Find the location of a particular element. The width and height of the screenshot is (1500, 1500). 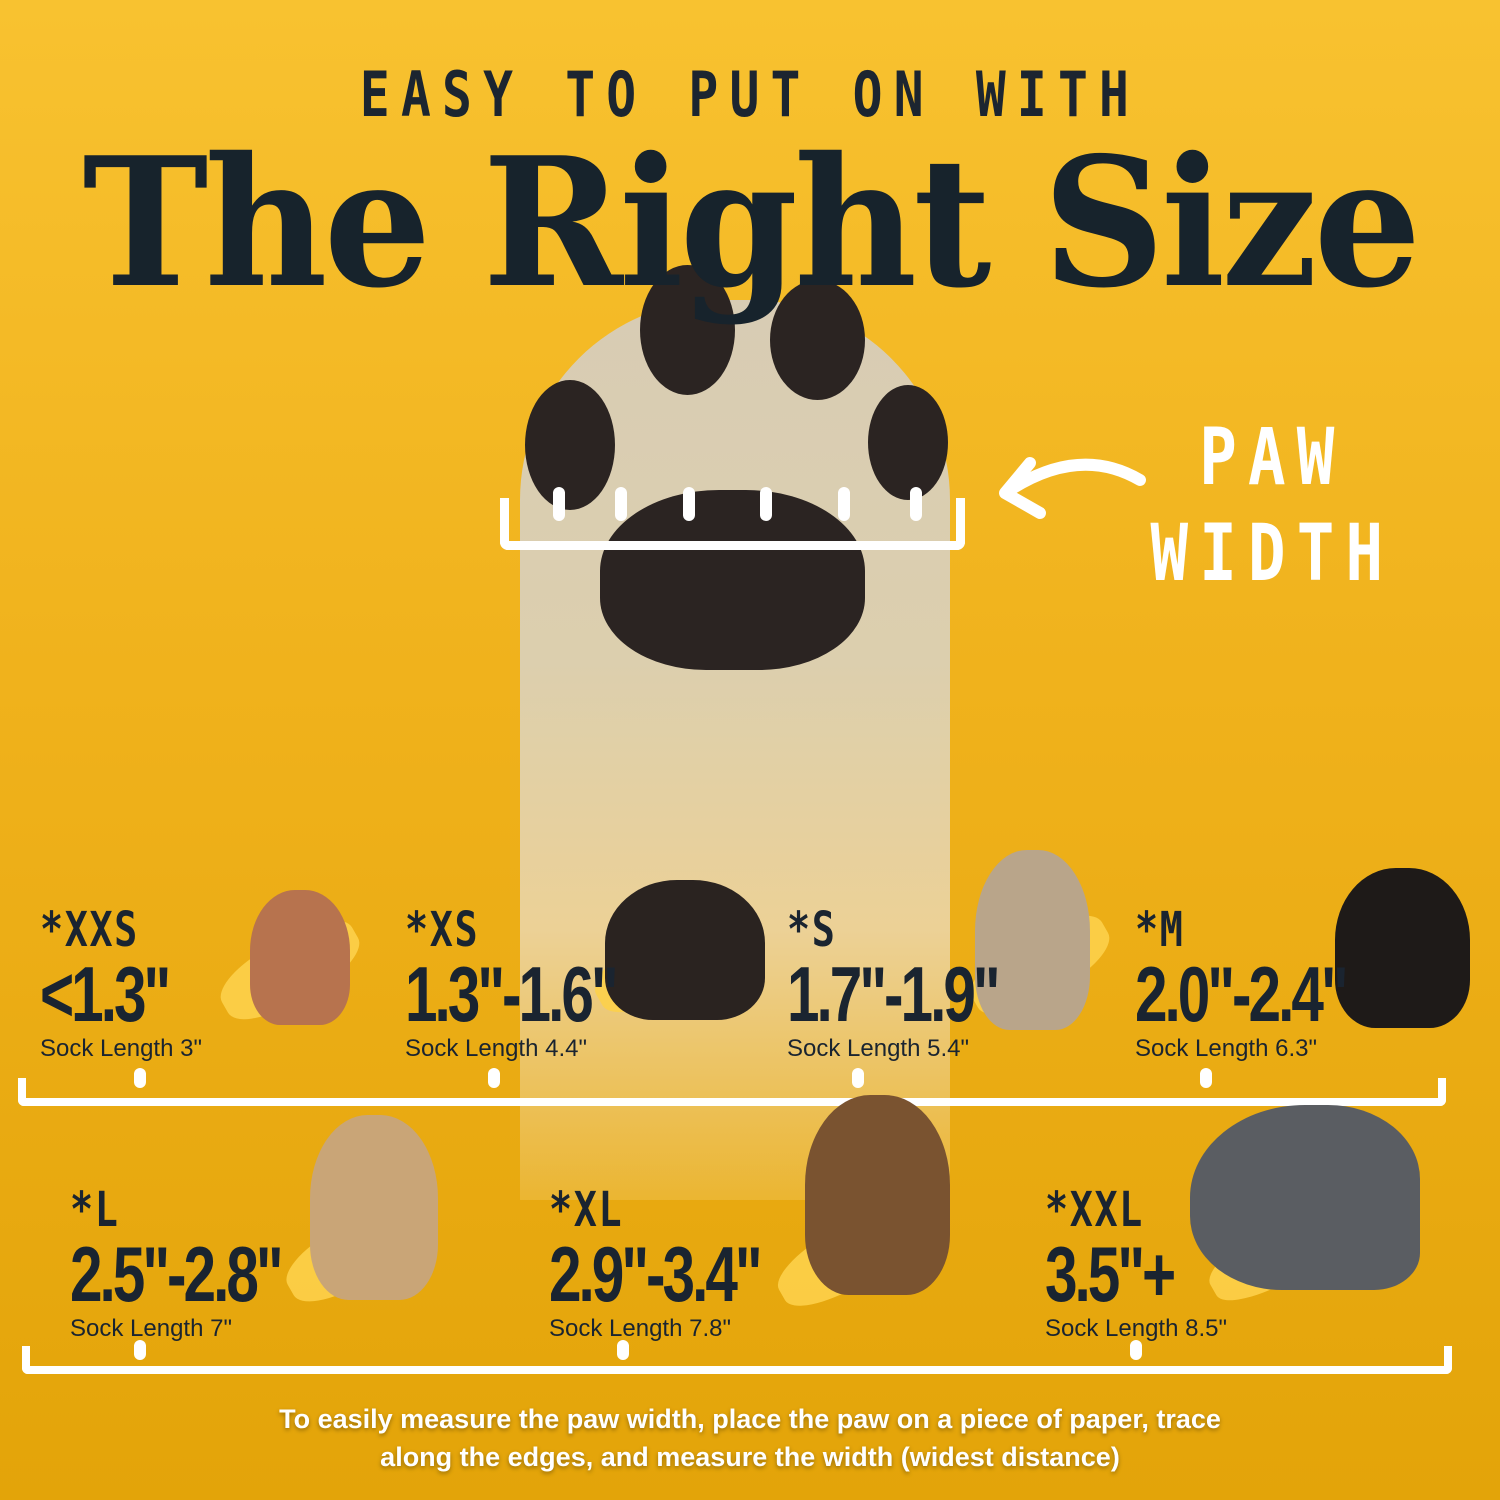

size-xl: *XL 2.9"-3.4" Sock Length 7.8" is located at coordinates (656, 1262).